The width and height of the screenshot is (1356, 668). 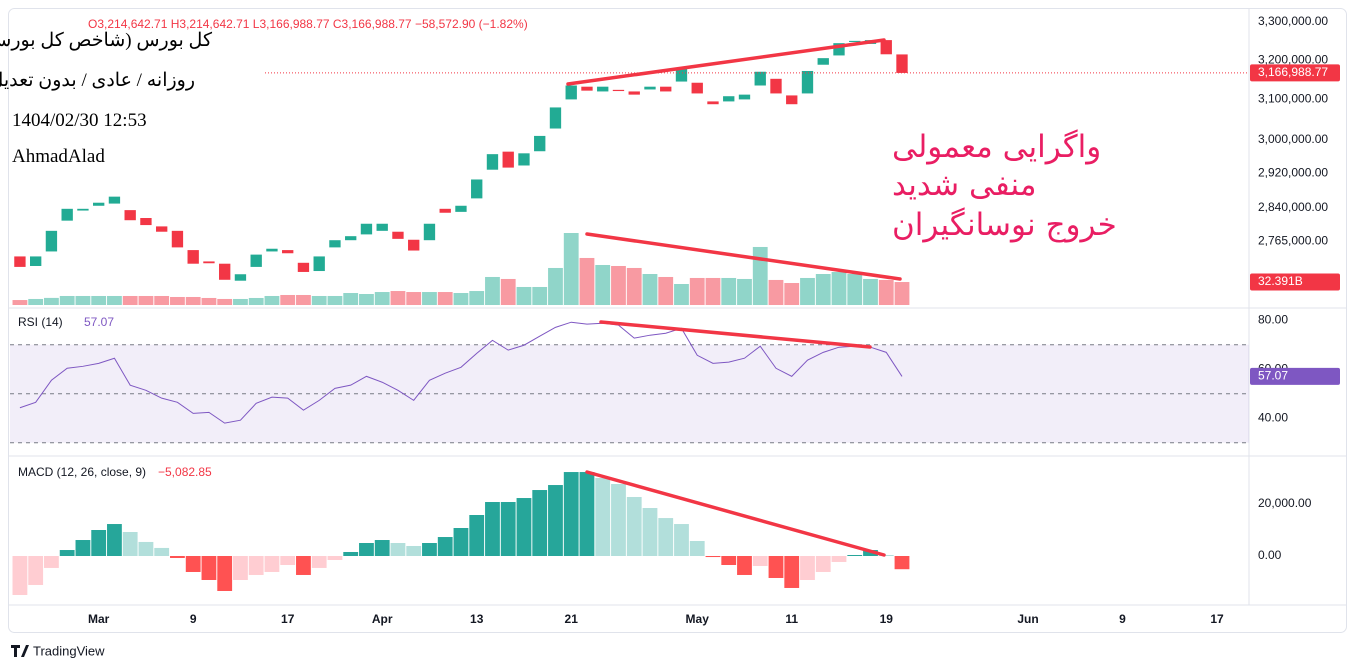 I want to click on price-tag: 32.391B, so click(x=1295, y=282).